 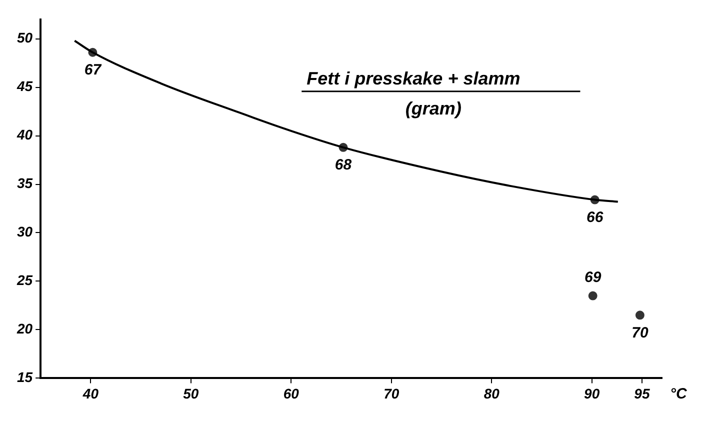 I want to click on y-tick-label: 20, so click(x=24, y=328).